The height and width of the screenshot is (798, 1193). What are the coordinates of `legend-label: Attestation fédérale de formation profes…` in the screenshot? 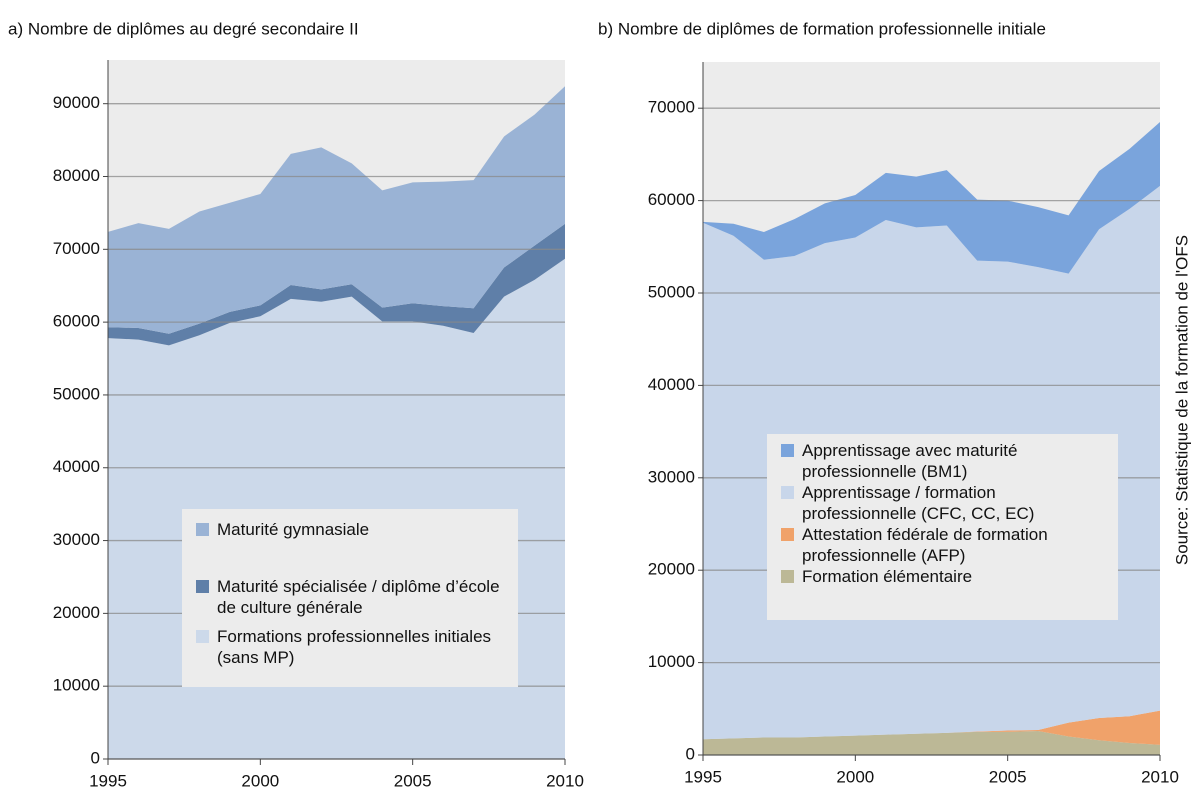 It's located at (925, 545).